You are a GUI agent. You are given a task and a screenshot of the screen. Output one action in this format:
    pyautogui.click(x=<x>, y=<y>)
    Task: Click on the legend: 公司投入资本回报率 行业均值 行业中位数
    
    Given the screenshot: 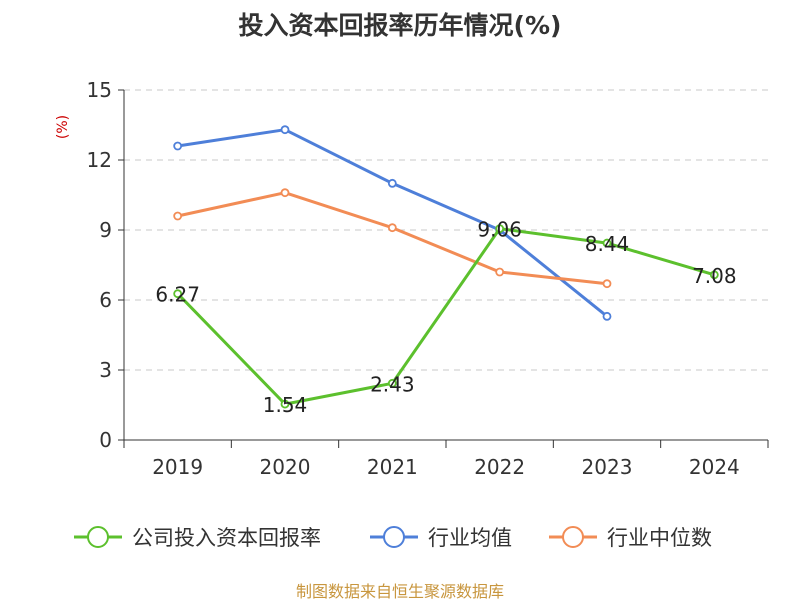 What is the action you would take?
    pyautogui.click(x=393, y=538)
    